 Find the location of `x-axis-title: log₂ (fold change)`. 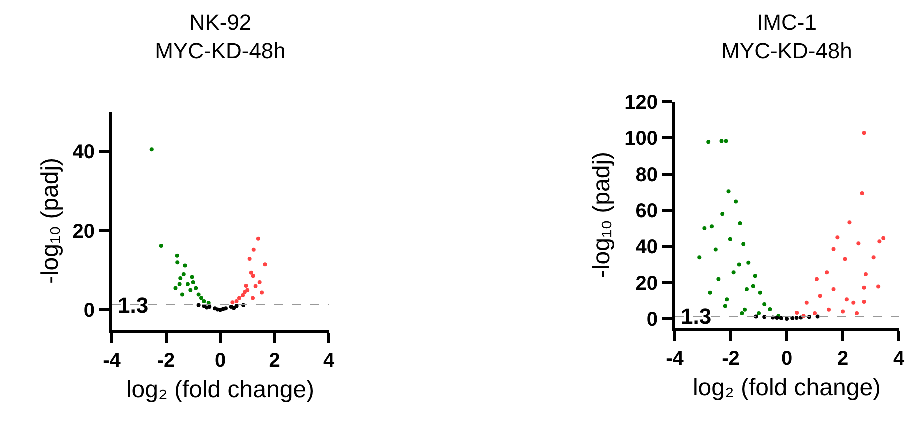

x-axis-title: log₂ (fold change) is located at coordinates (220, 390).